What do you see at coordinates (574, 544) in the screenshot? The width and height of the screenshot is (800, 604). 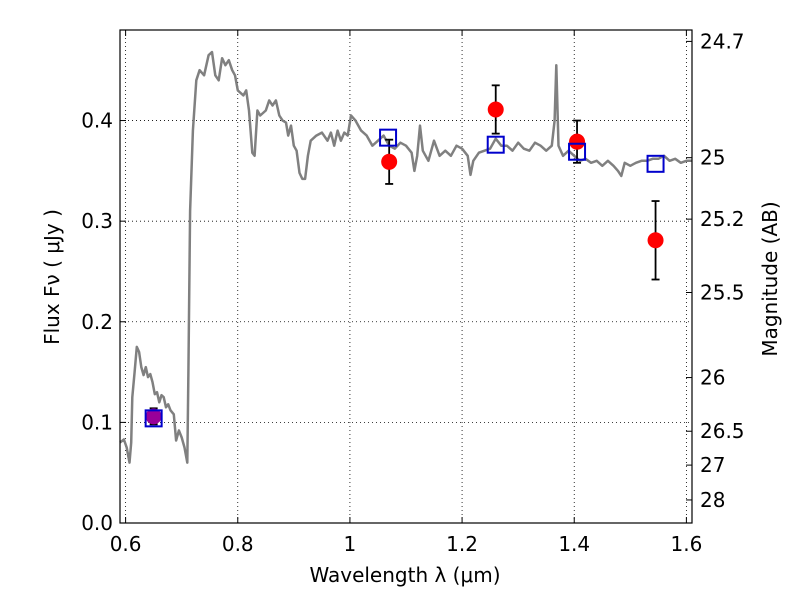 I see `x-tick-label: 1.4` at bounding box center [574, 544].